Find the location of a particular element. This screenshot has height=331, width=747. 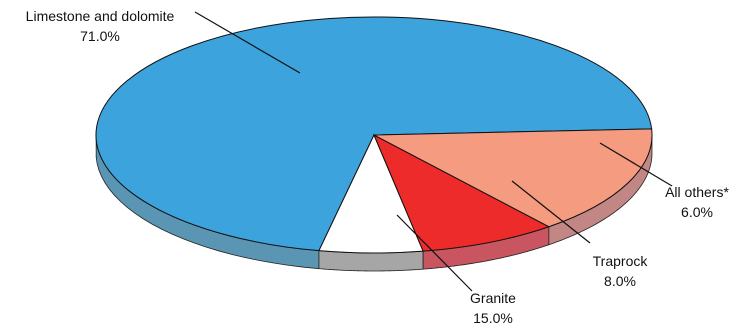

slice-percent-granite: 15.0% is located at coordinates (493, 318).